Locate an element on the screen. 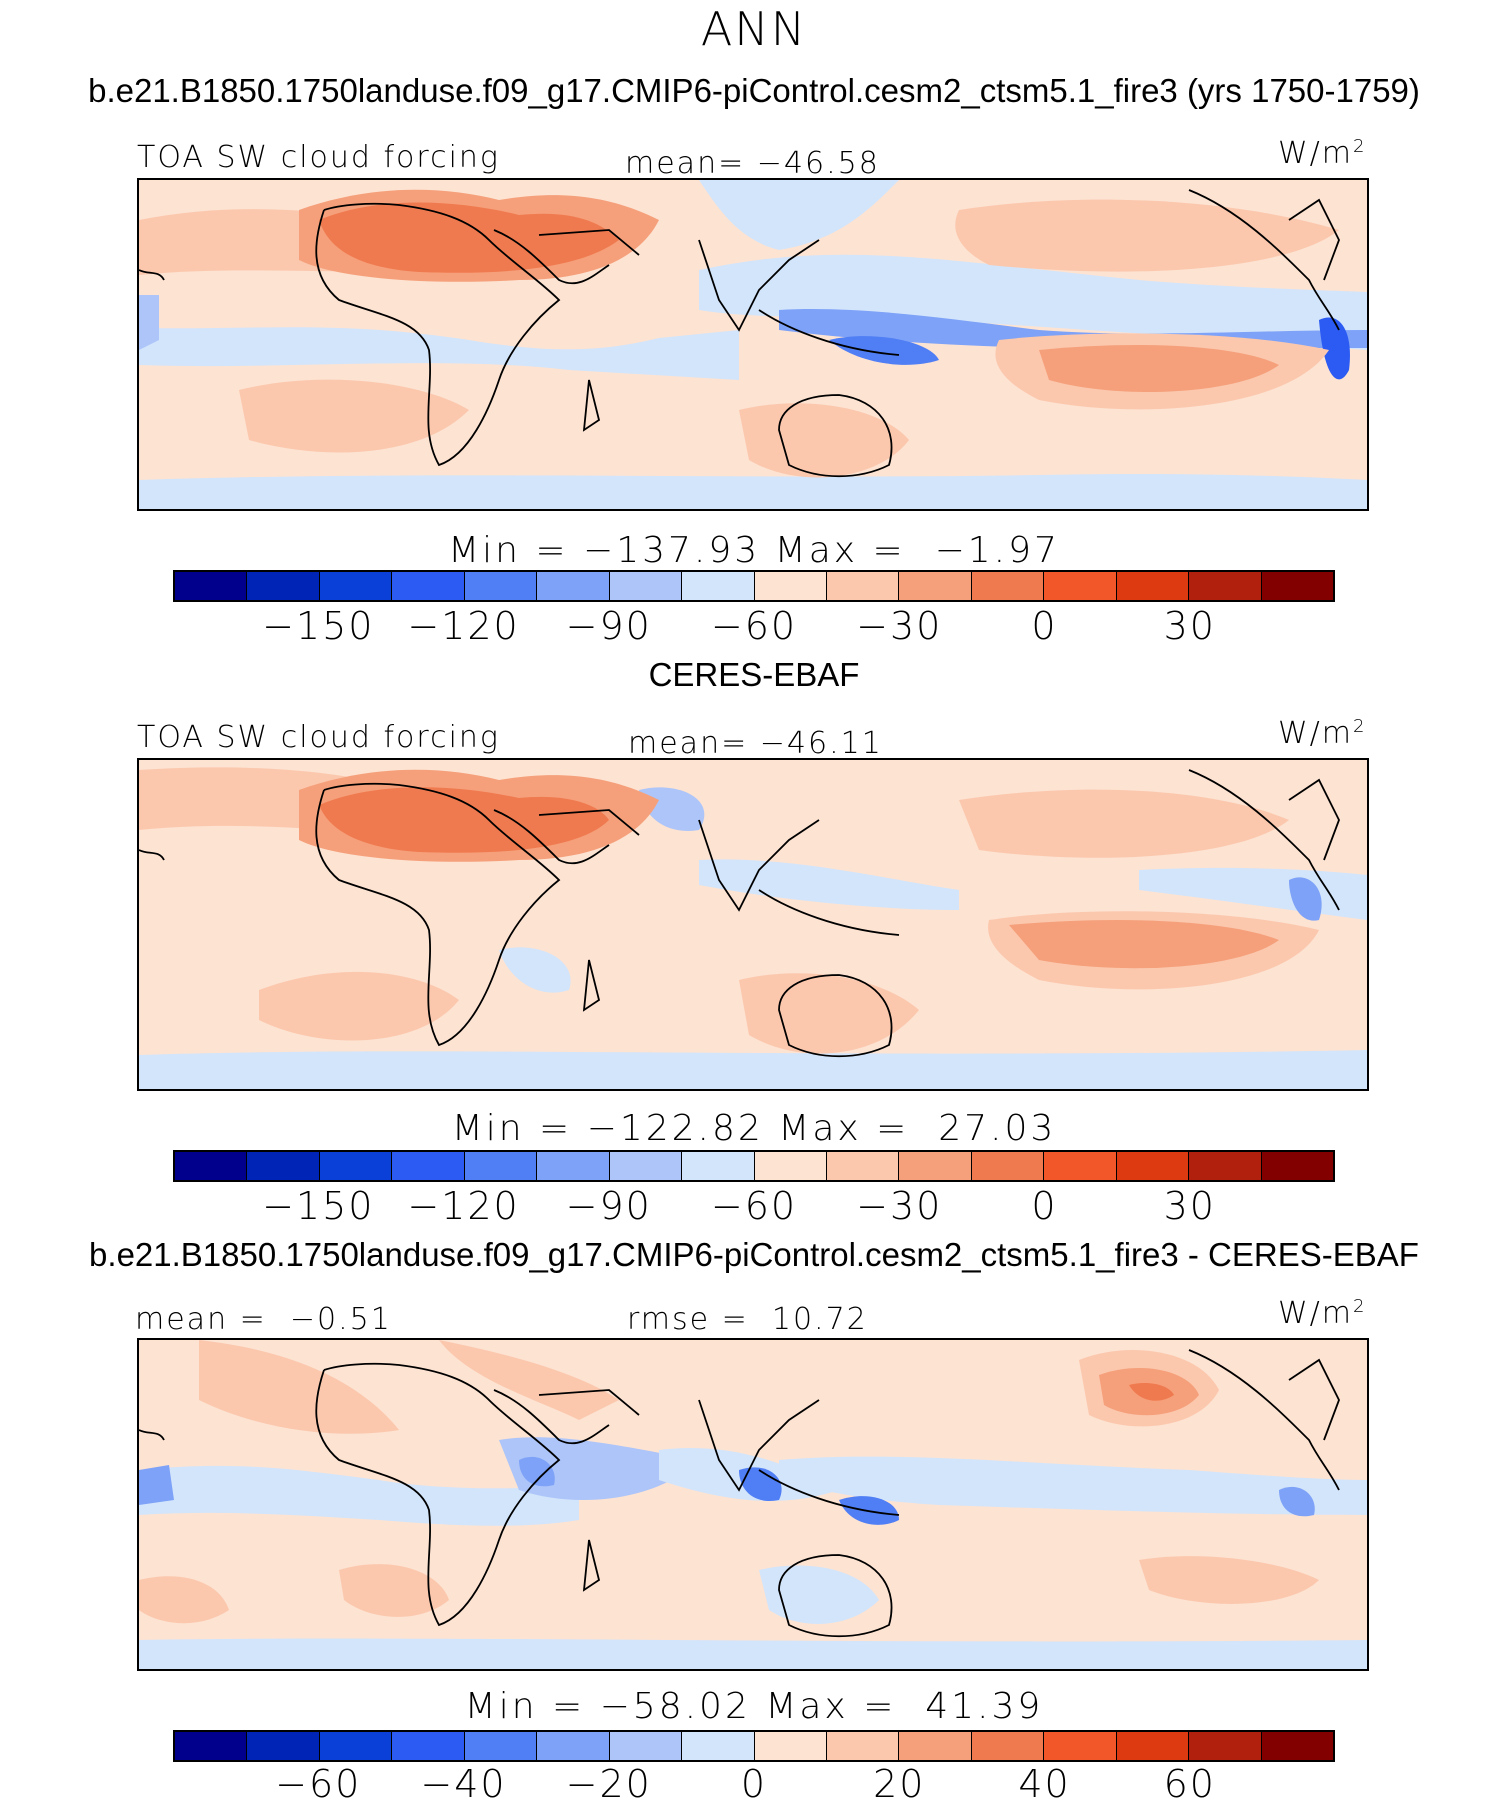 The width and height of the screenshot is (1508, 1806). panel2-mean: mean= −46.11 is located at coordinates (755, 743).